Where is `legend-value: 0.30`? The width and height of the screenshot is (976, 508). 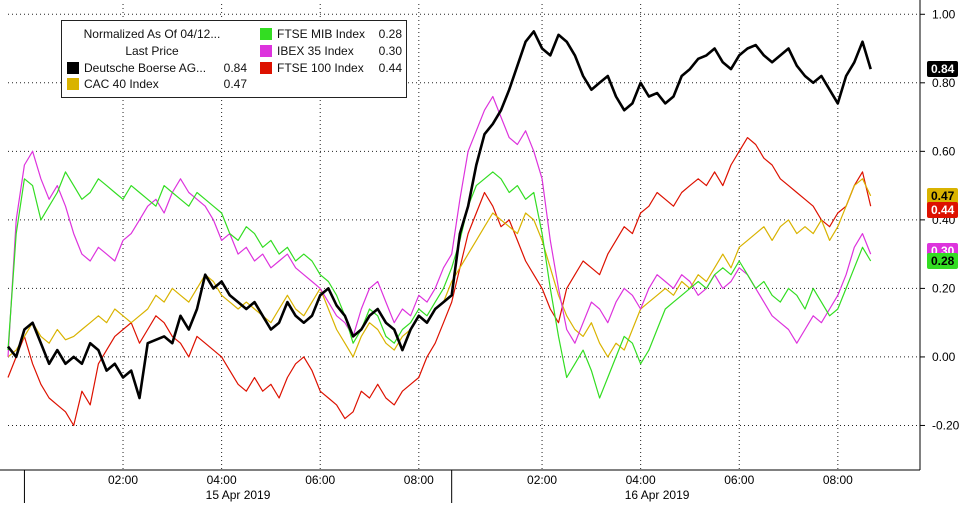
legend-value: 0.30 is located at coordinates (390, 51).